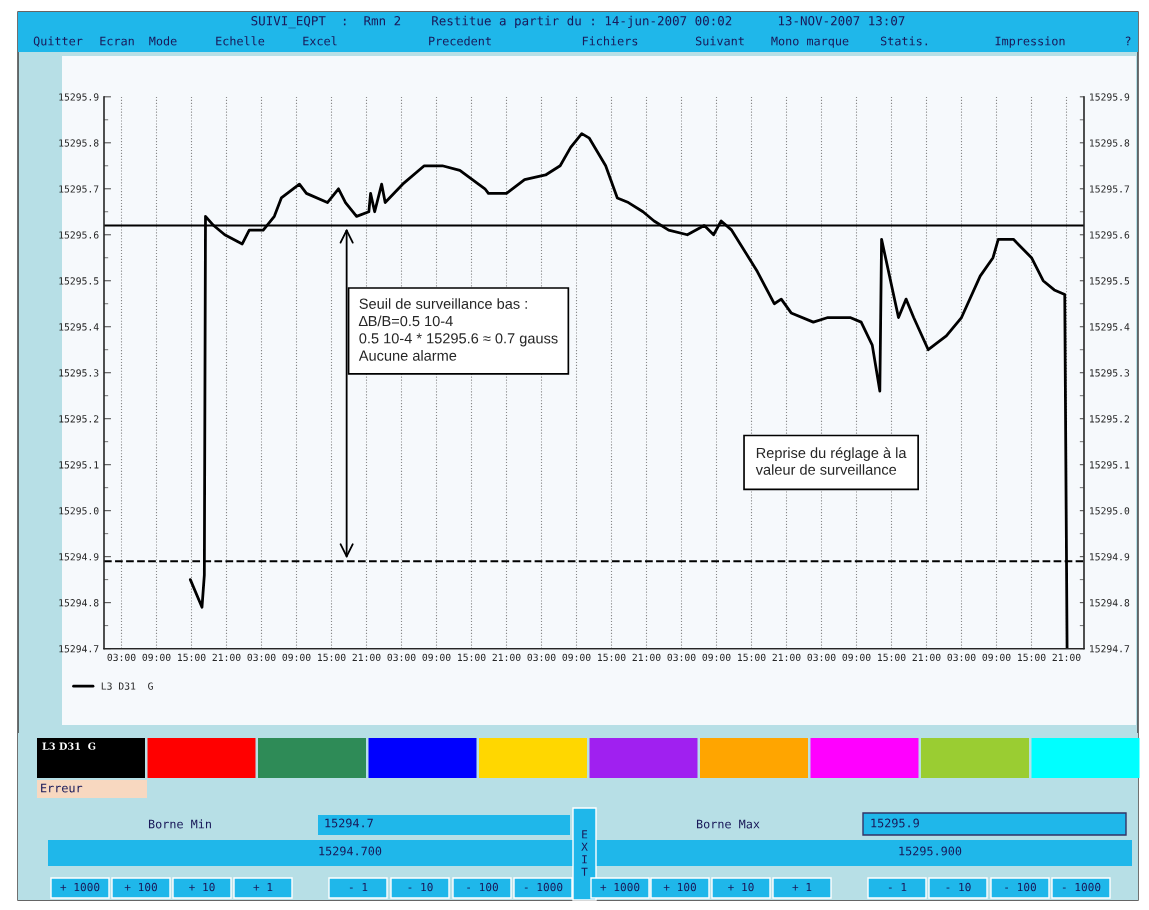 The image size is (1149, 910). Describe the element at coordinates (1110, 511) in the screenshot. I see `y2-tick-label: 15295.0` at that location.